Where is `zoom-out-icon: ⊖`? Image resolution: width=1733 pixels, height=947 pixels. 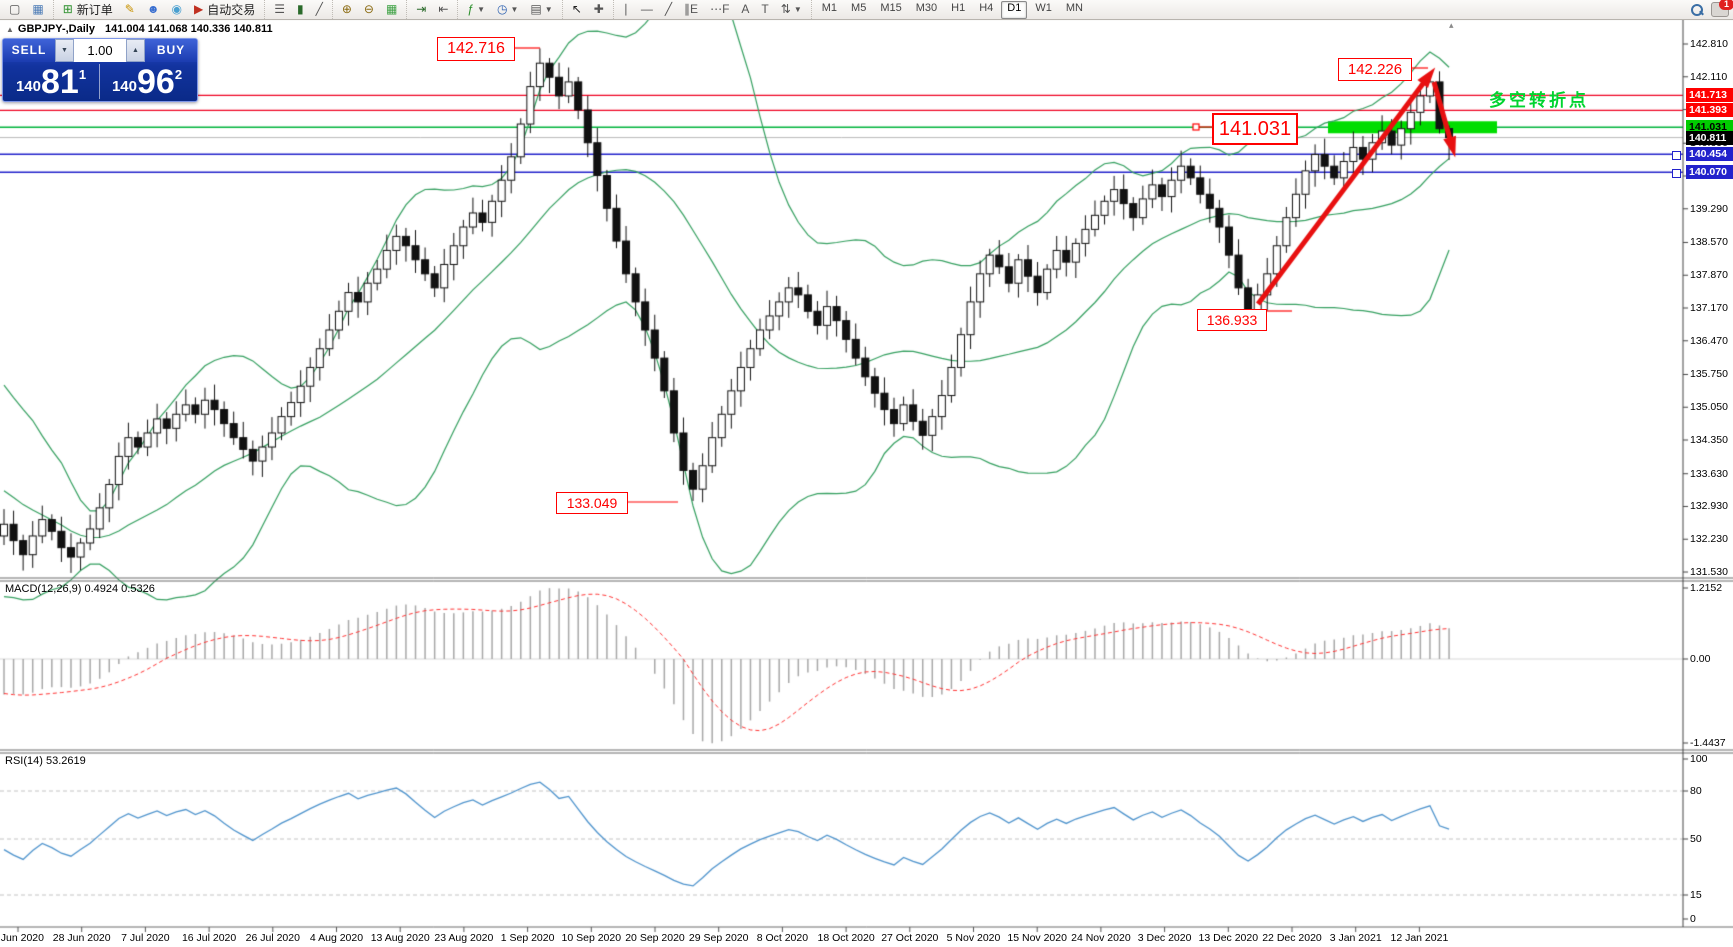 zoom-out-icon: ⊖ is located at coordinates (368, 9).